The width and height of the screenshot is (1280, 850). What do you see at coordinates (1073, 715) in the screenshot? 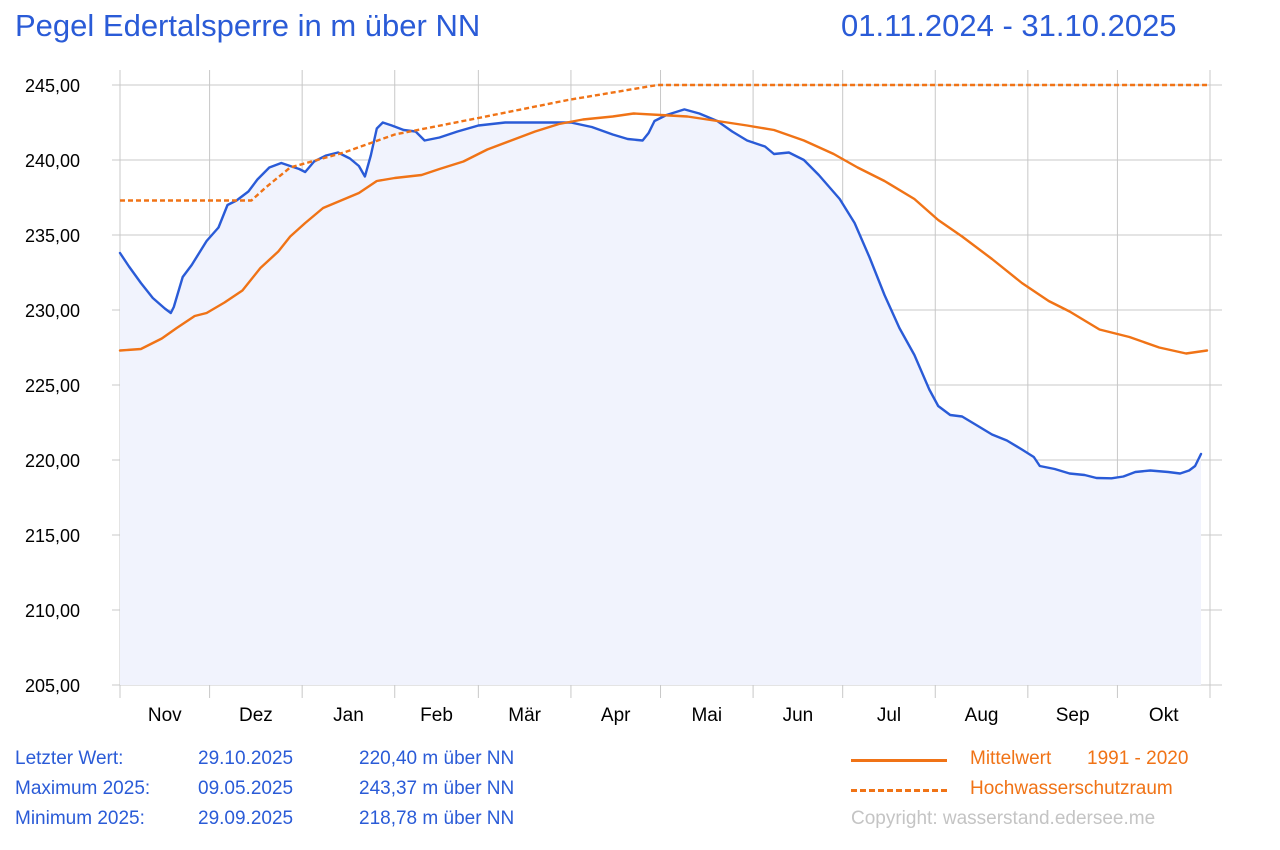
I see `x-tick-label: Sep` at bounding box center [1073, 715].